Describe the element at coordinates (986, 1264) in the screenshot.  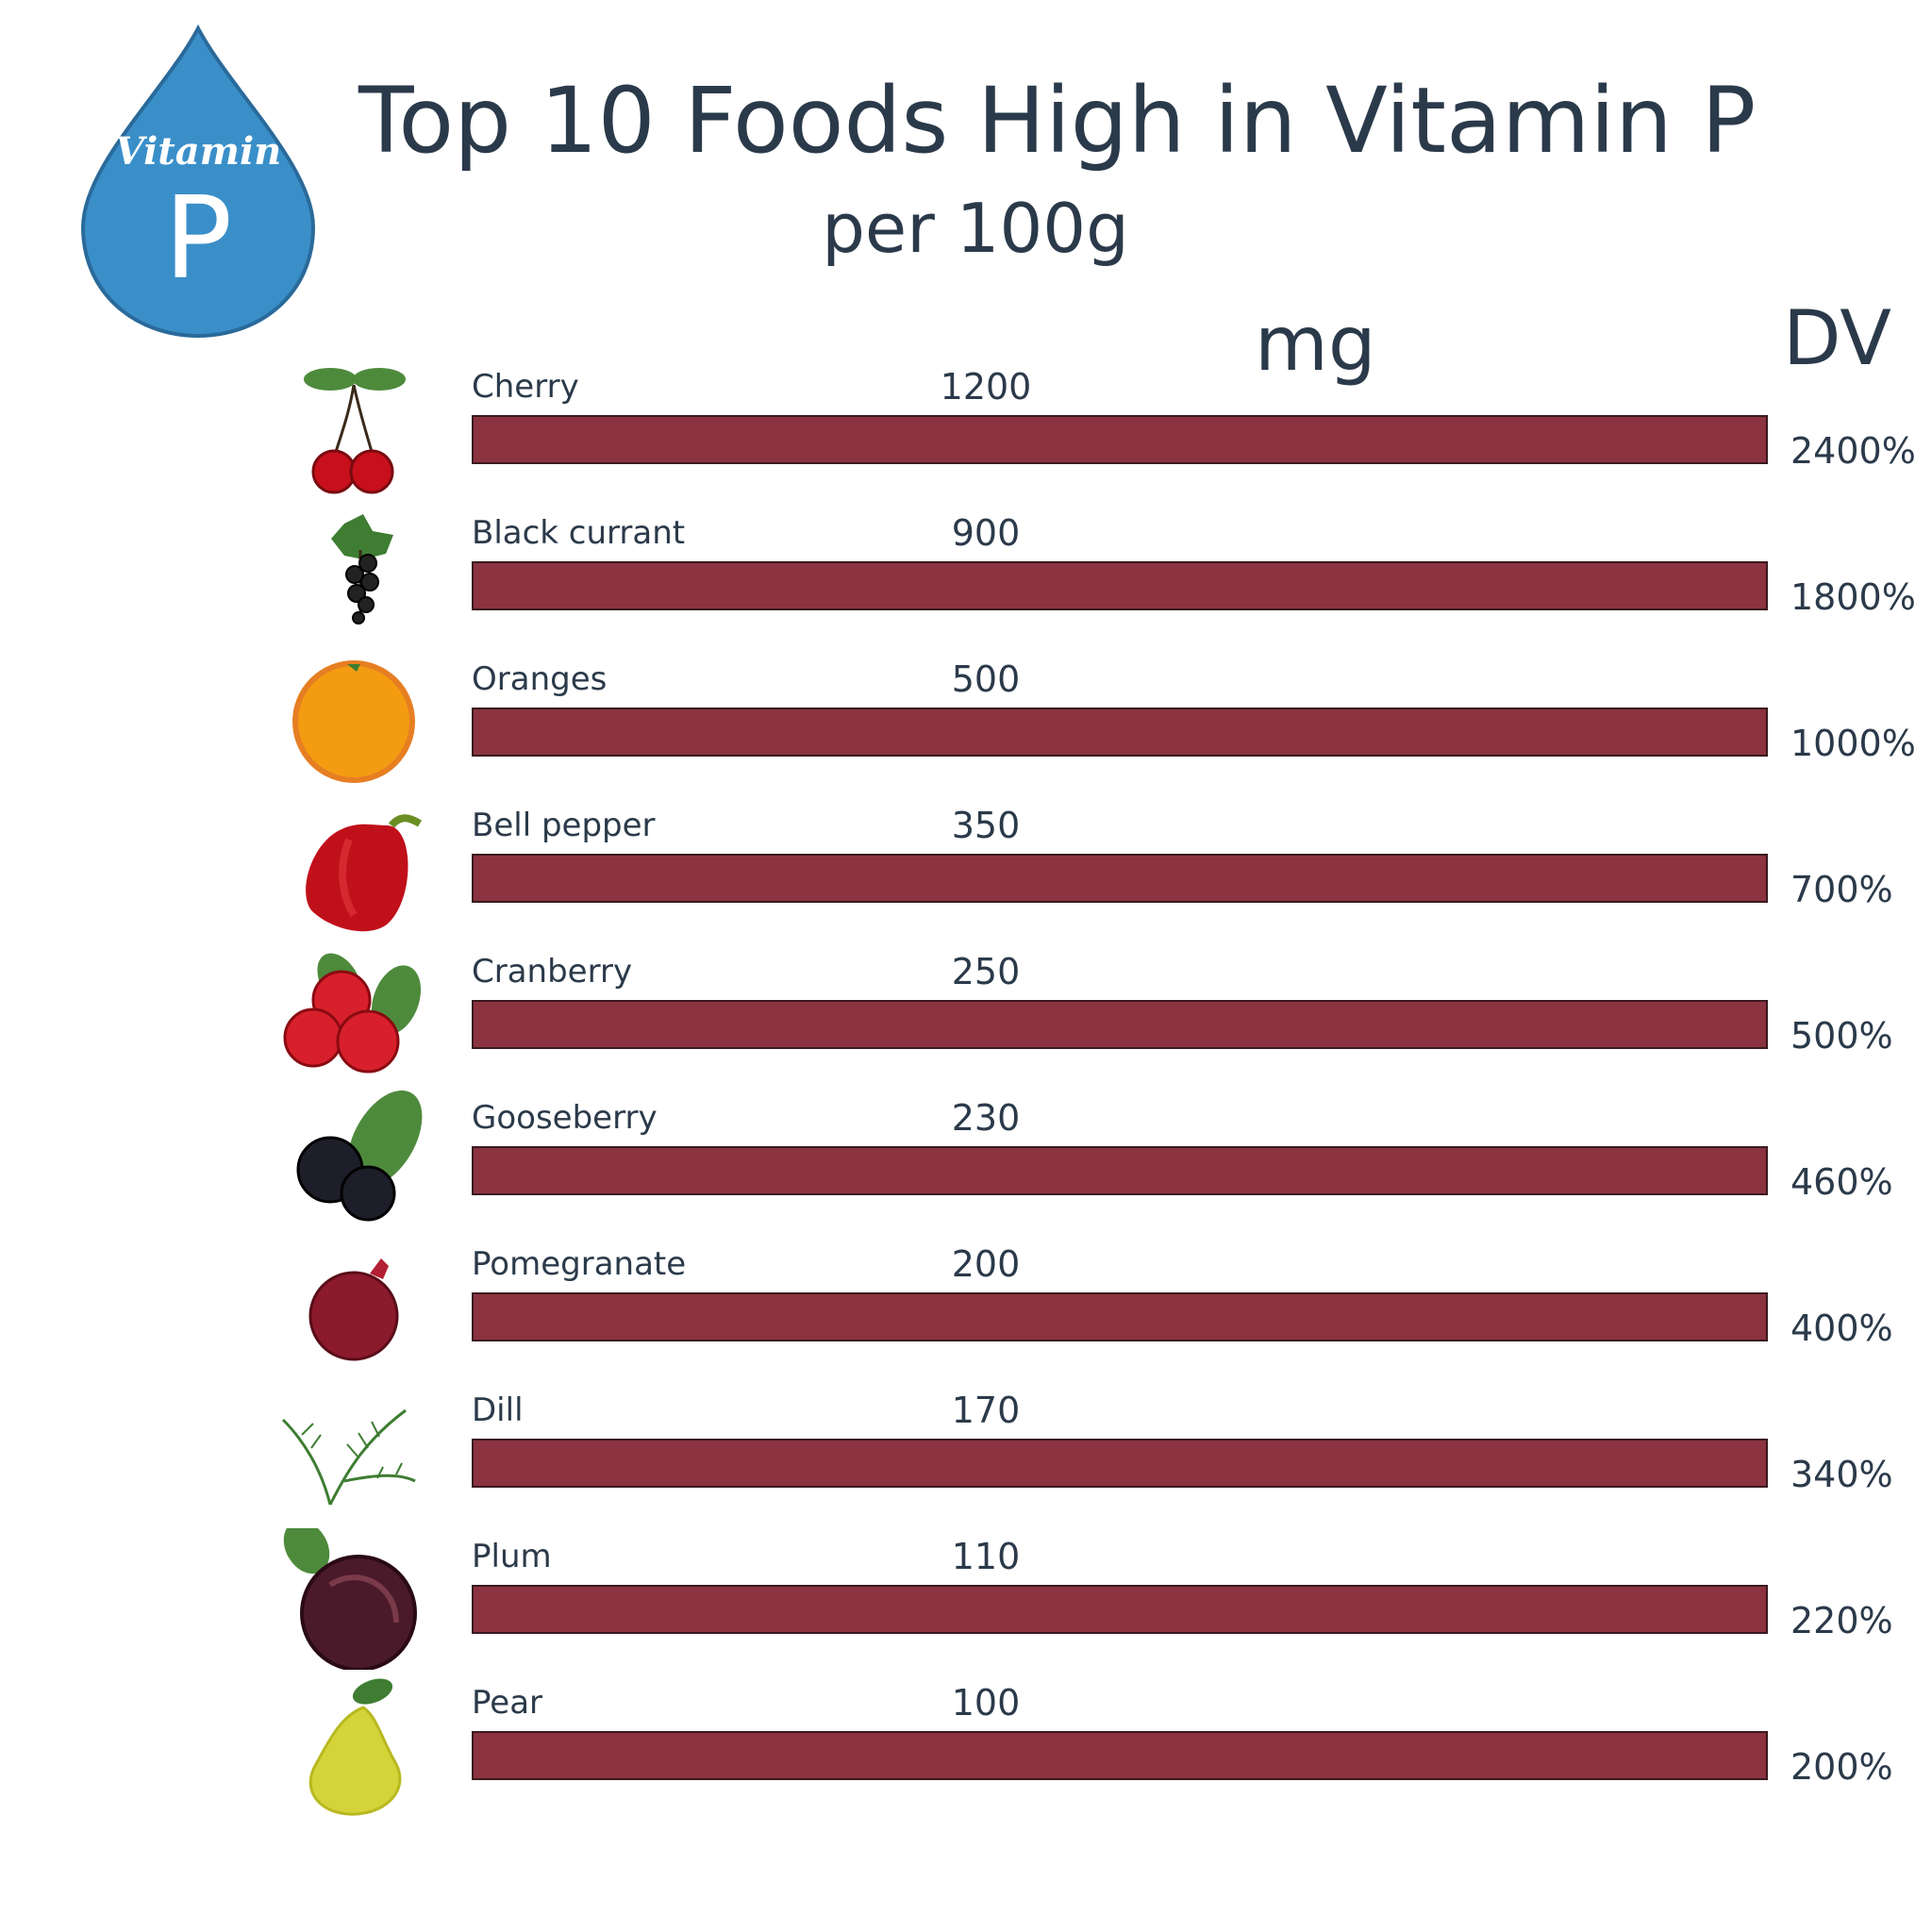
I see `value-label: 200` at that location.